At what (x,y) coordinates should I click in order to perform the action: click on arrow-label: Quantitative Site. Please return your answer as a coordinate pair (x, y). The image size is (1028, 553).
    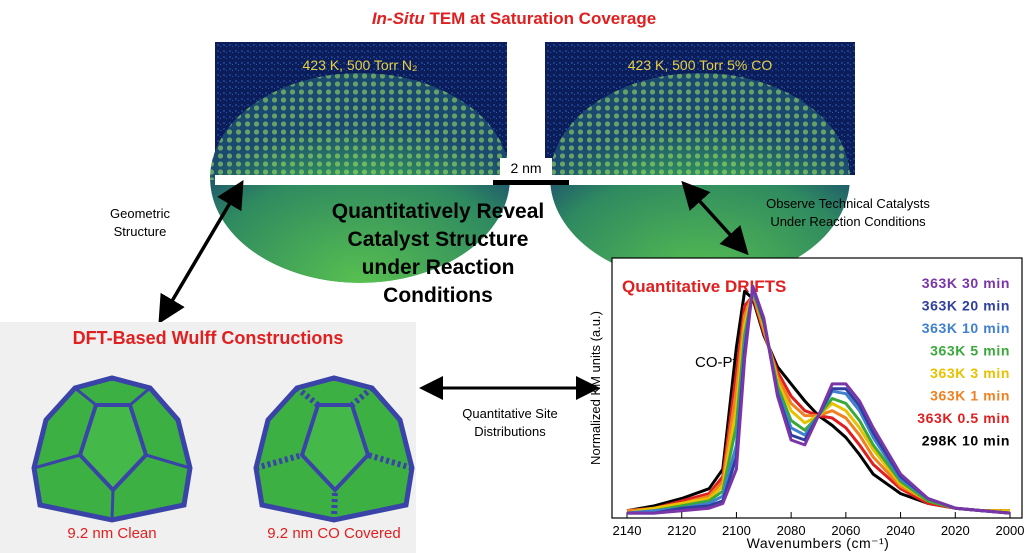
    Looking at the image, I should click on (509, 413).